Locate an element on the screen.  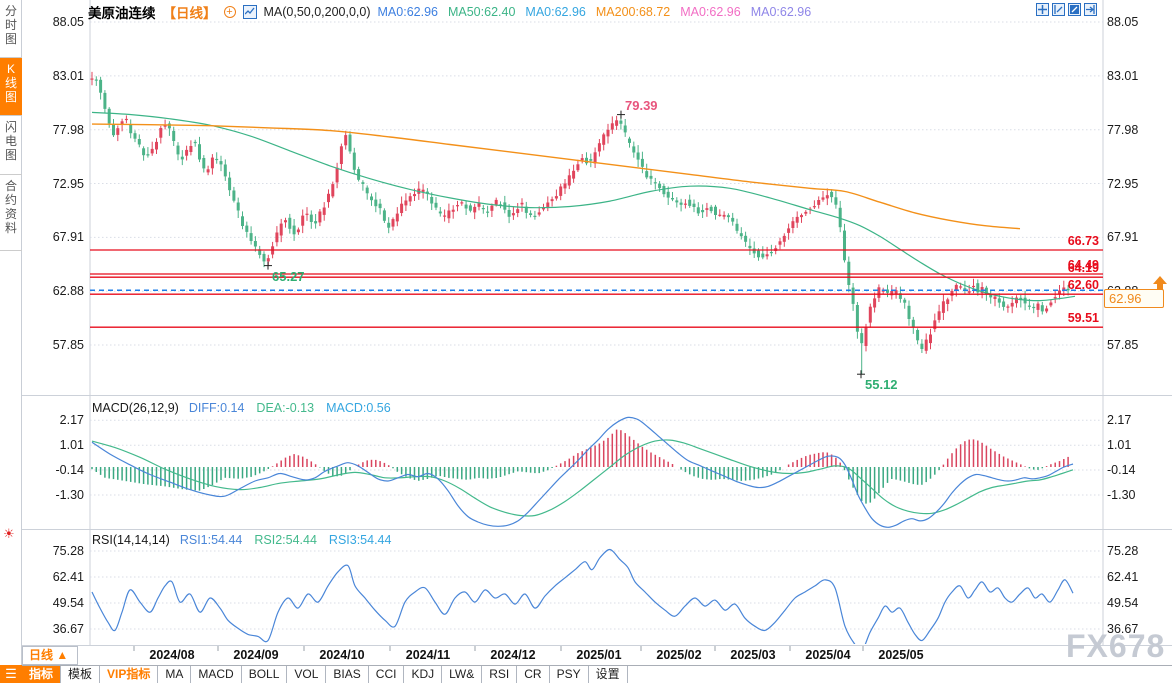
indicator-tab-MACD: MACD is located at coordinates (216, 674).